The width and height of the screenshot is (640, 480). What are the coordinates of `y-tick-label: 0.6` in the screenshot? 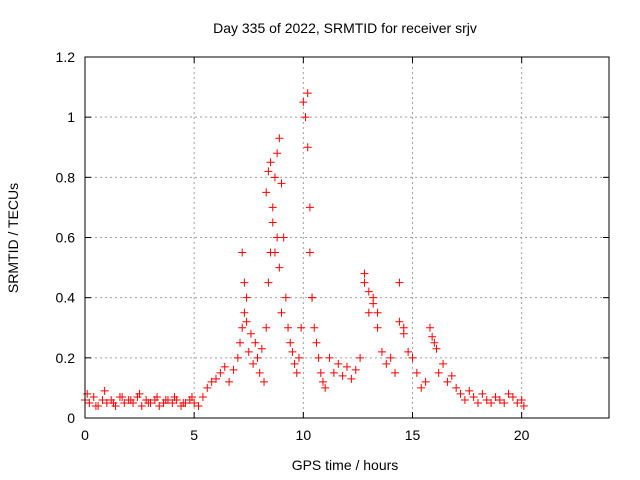 It's located at (66, 238).